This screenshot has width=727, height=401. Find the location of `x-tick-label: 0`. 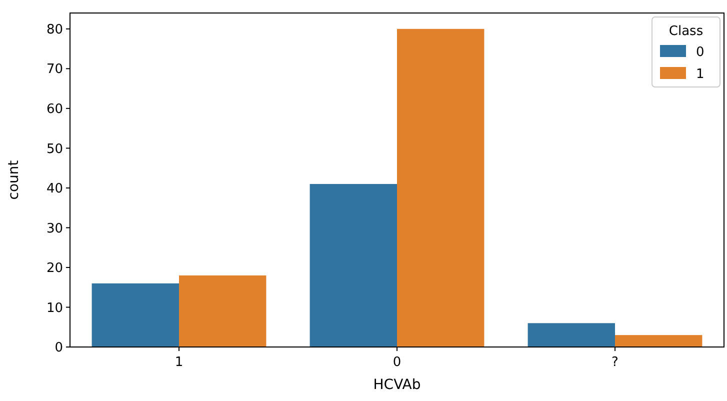

x-tick-label: 0 is located at coordinates (397, 362).